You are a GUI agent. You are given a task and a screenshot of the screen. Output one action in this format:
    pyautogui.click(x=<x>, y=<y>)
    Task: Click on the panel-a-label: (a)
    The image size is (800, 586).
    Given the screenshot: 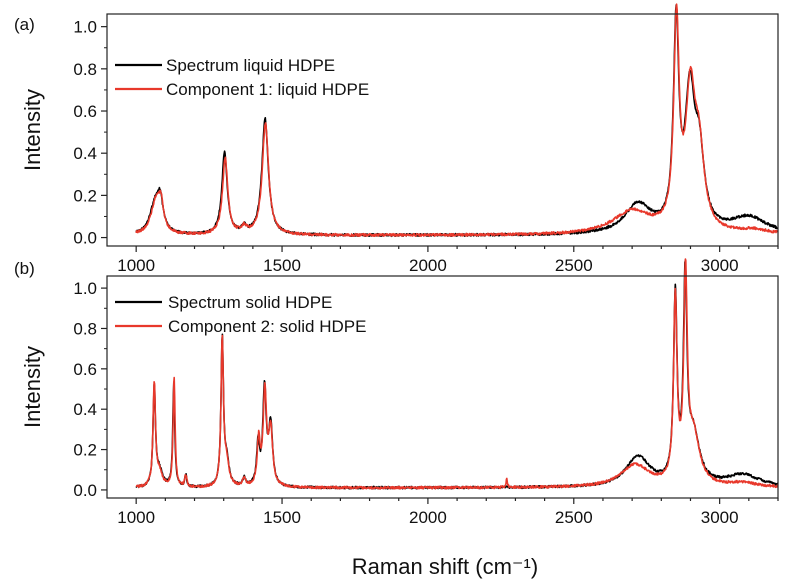 What is the action you would take?
    pyautogui.click(x=24, y=24)
    